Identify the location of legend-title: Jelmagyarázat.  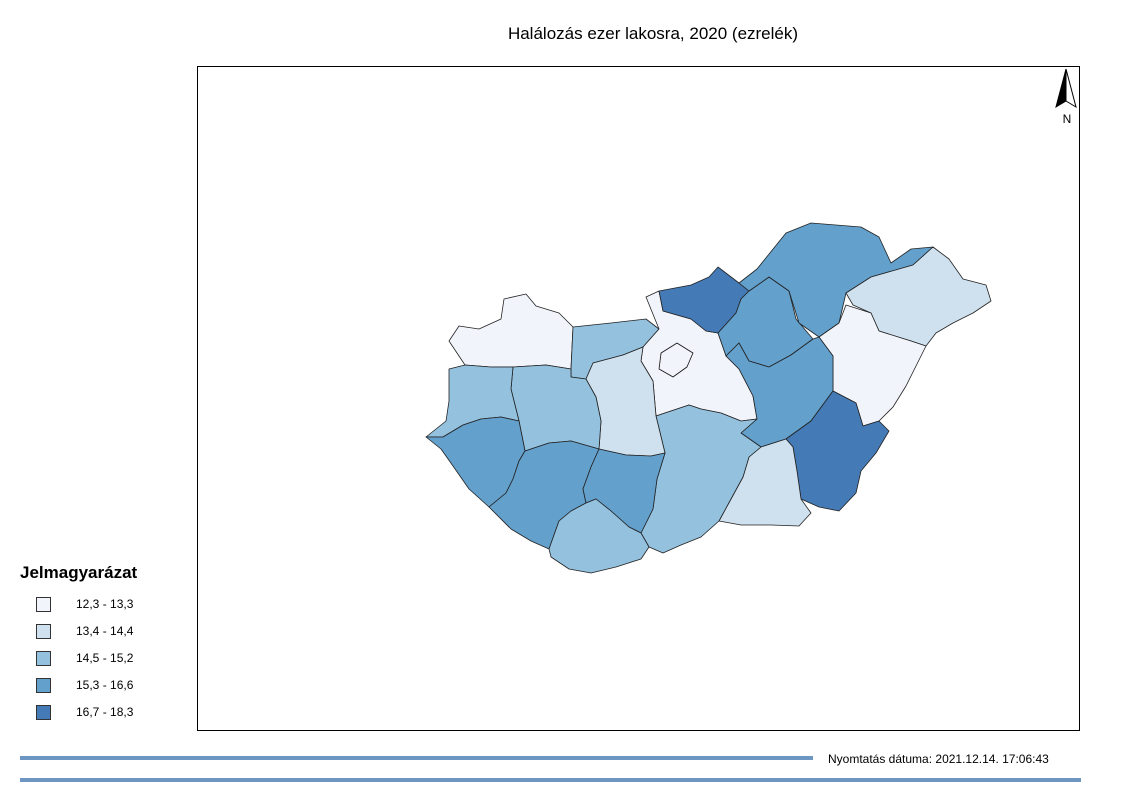
(79, 572).